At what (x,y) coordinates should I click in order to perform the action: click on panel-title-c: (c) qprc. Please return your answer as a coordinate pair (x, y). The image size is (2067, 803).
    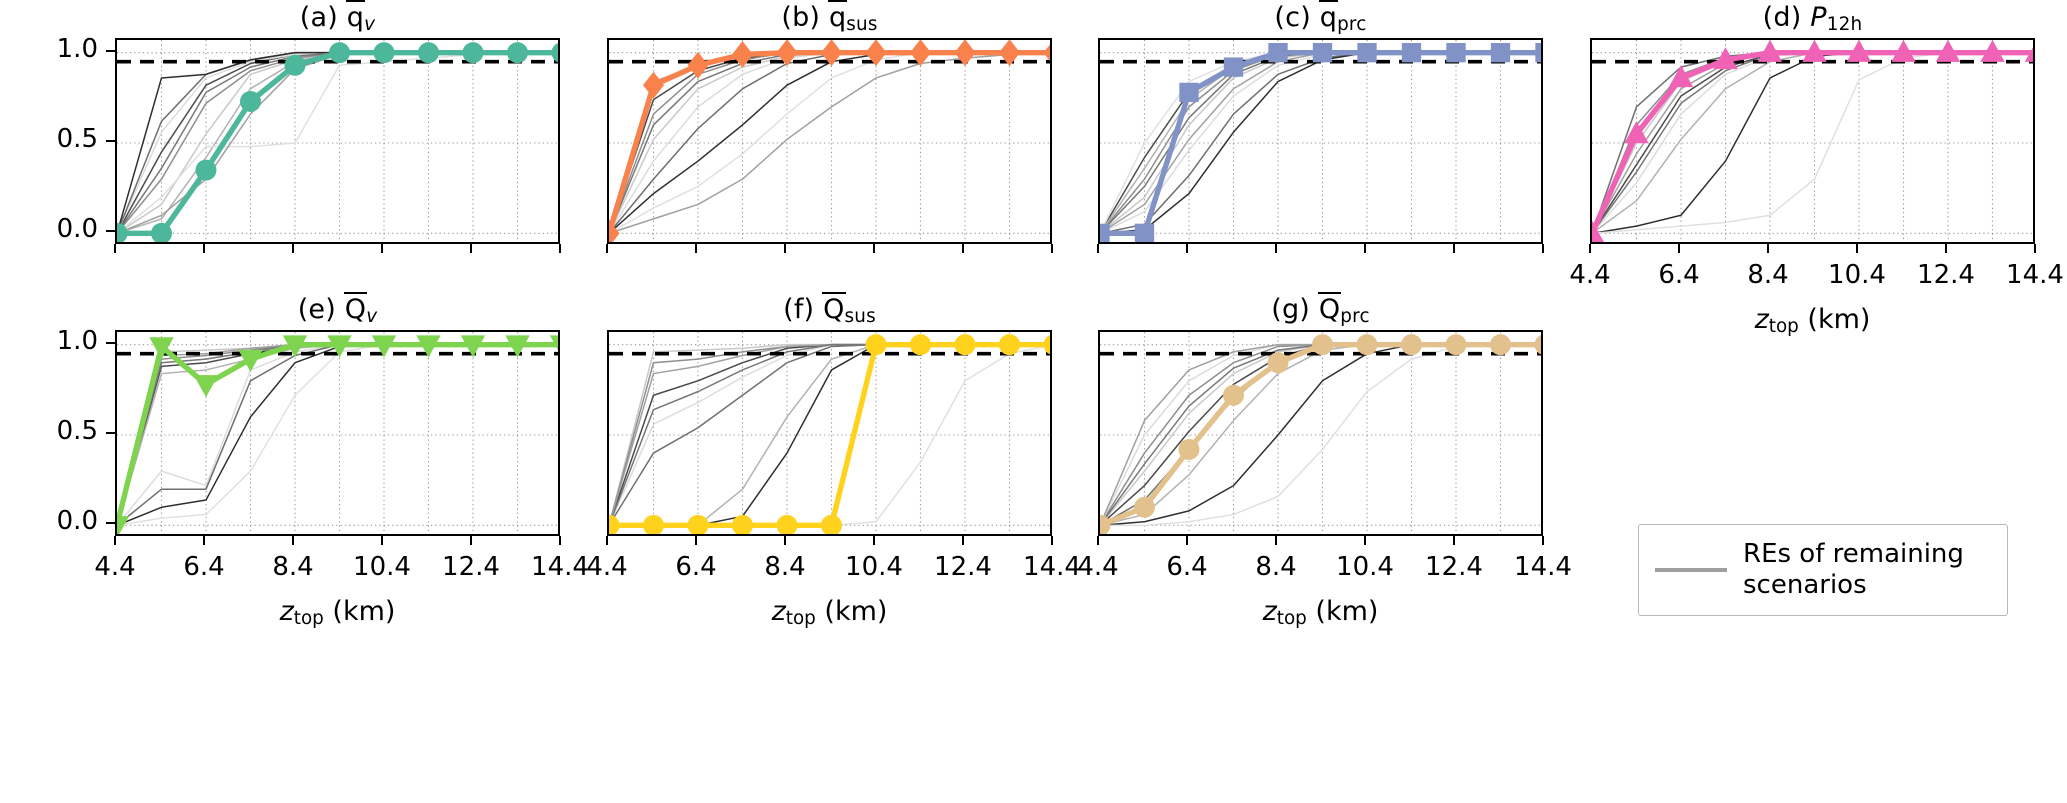
    Looking at the image, I should click on (1320, 18).